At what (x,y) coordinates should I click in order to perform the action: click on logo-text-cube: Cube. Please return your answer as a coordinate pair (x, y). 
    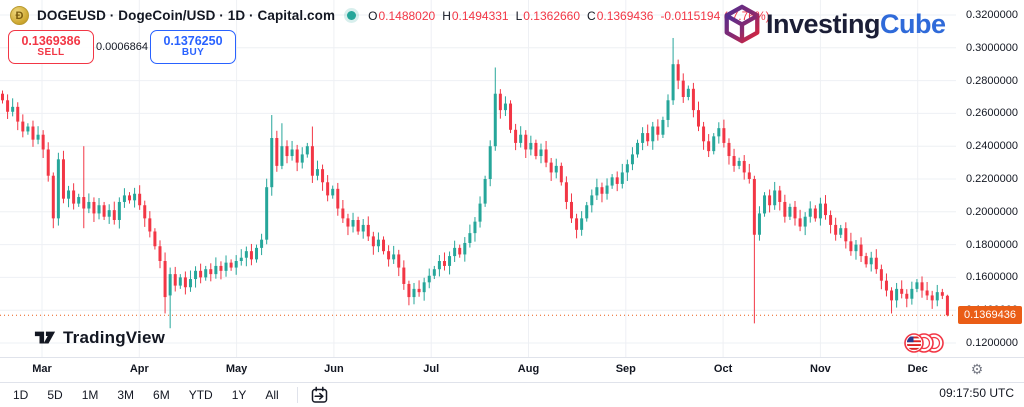
    Looking at the image, I should click on (913, 23).